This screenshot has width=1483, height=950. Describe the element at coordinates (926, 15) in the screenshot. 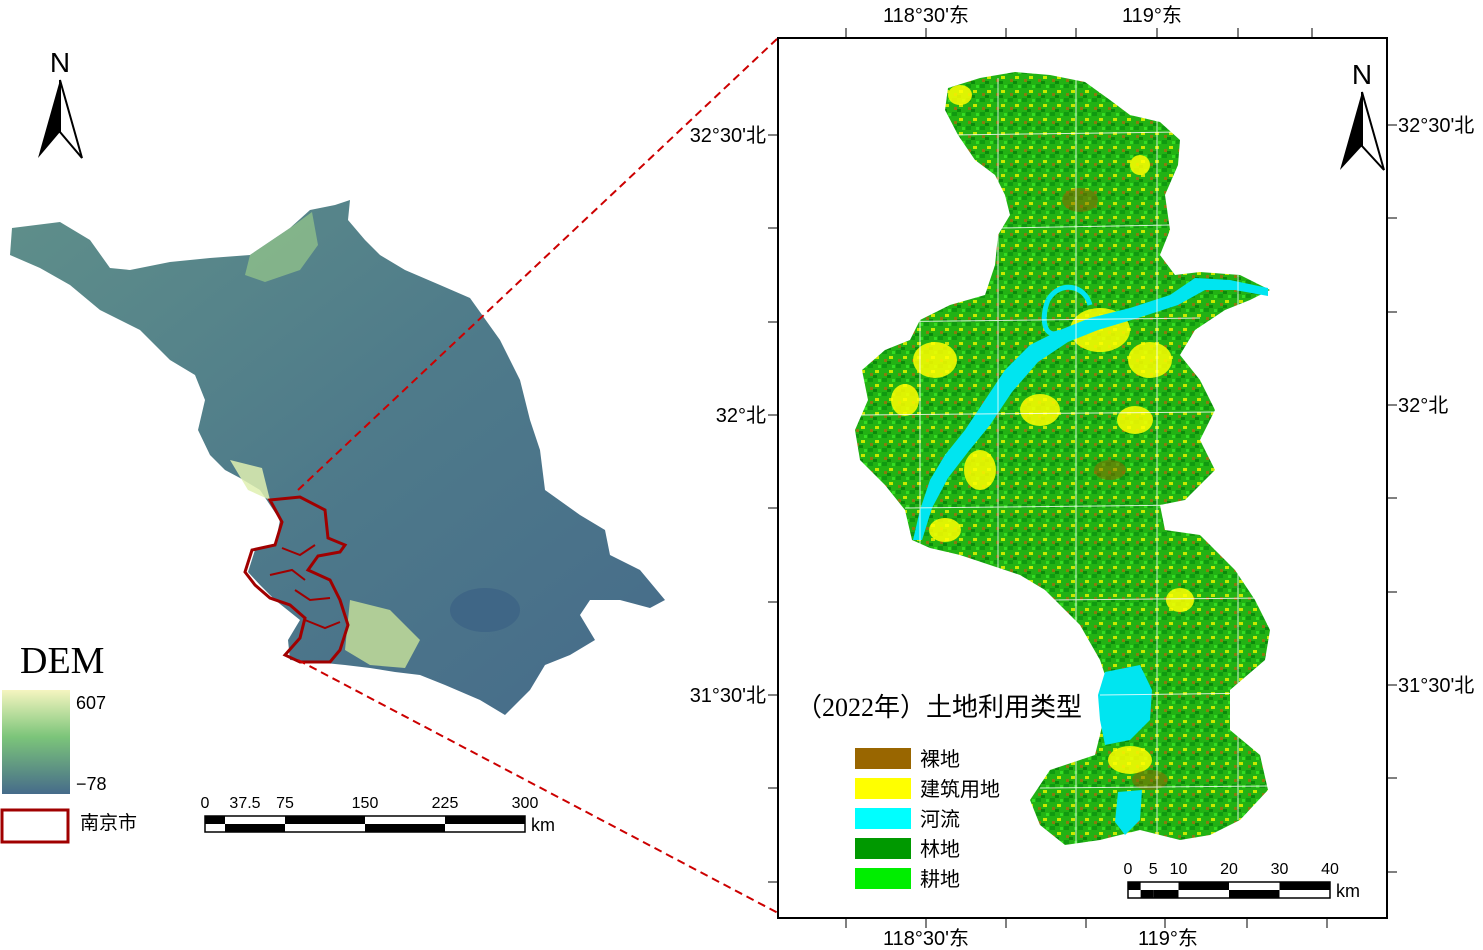

I see `top-lon-label-1: 118°30'东` at that location.